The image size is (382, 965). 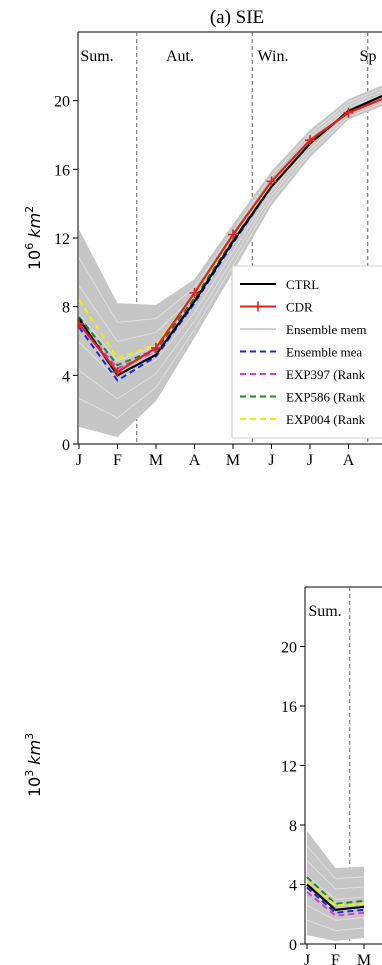 I want to click on season-label: Aut., so click(x=180, y=56).